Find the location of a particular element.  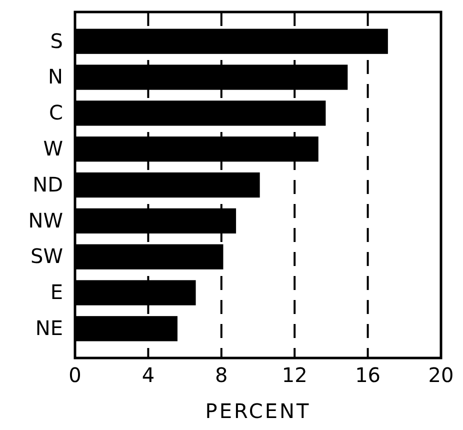

y-tick-label: NW is located at coordinates (46, 220).